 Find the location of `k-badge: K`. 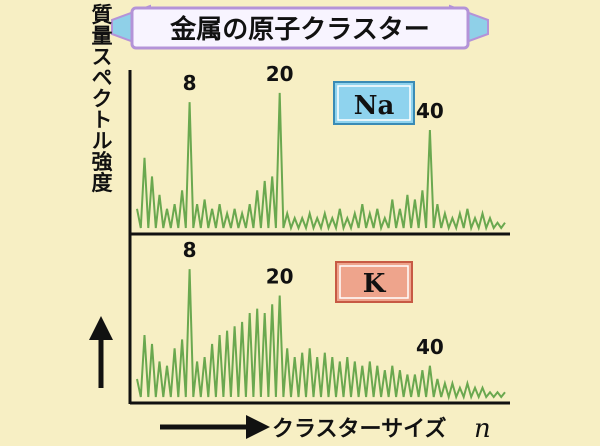

k-badge: K is located at coordinates (374, 282).